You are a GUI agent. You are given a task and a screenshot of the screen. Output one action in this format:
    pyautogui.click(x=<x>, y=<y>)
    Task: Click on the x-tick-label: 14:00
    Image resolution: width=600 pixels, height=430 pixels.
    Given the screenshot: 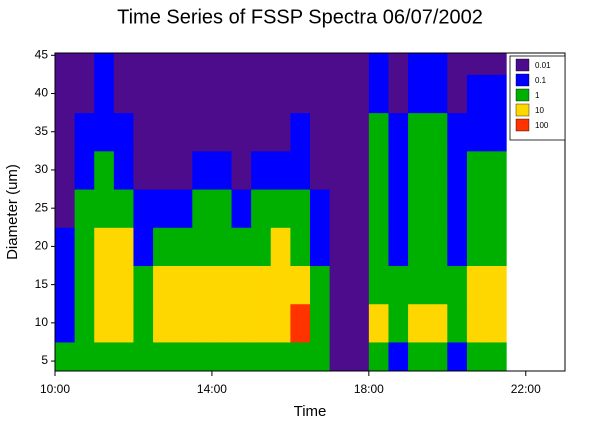 What is the action you would take?
    pyautogui.click(x=212, y=389)
    